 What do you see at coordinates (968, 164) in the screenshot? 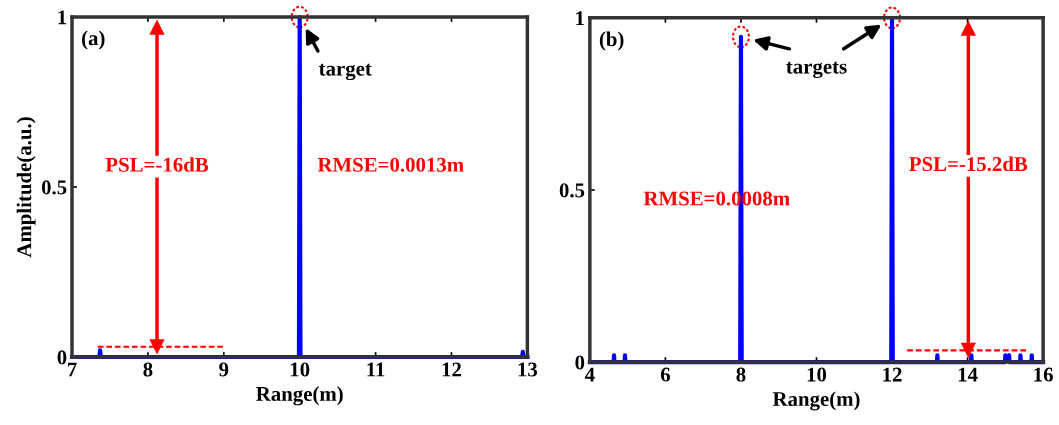
I see `annotation: PSL=-15.2dB` at bounding box center [968, 164].